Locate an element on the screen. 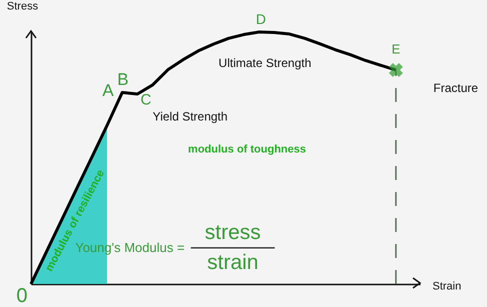 Image resolution: width=487 pixels, height=307 pixels. annotation: stress is located at coordinates (232, 232).